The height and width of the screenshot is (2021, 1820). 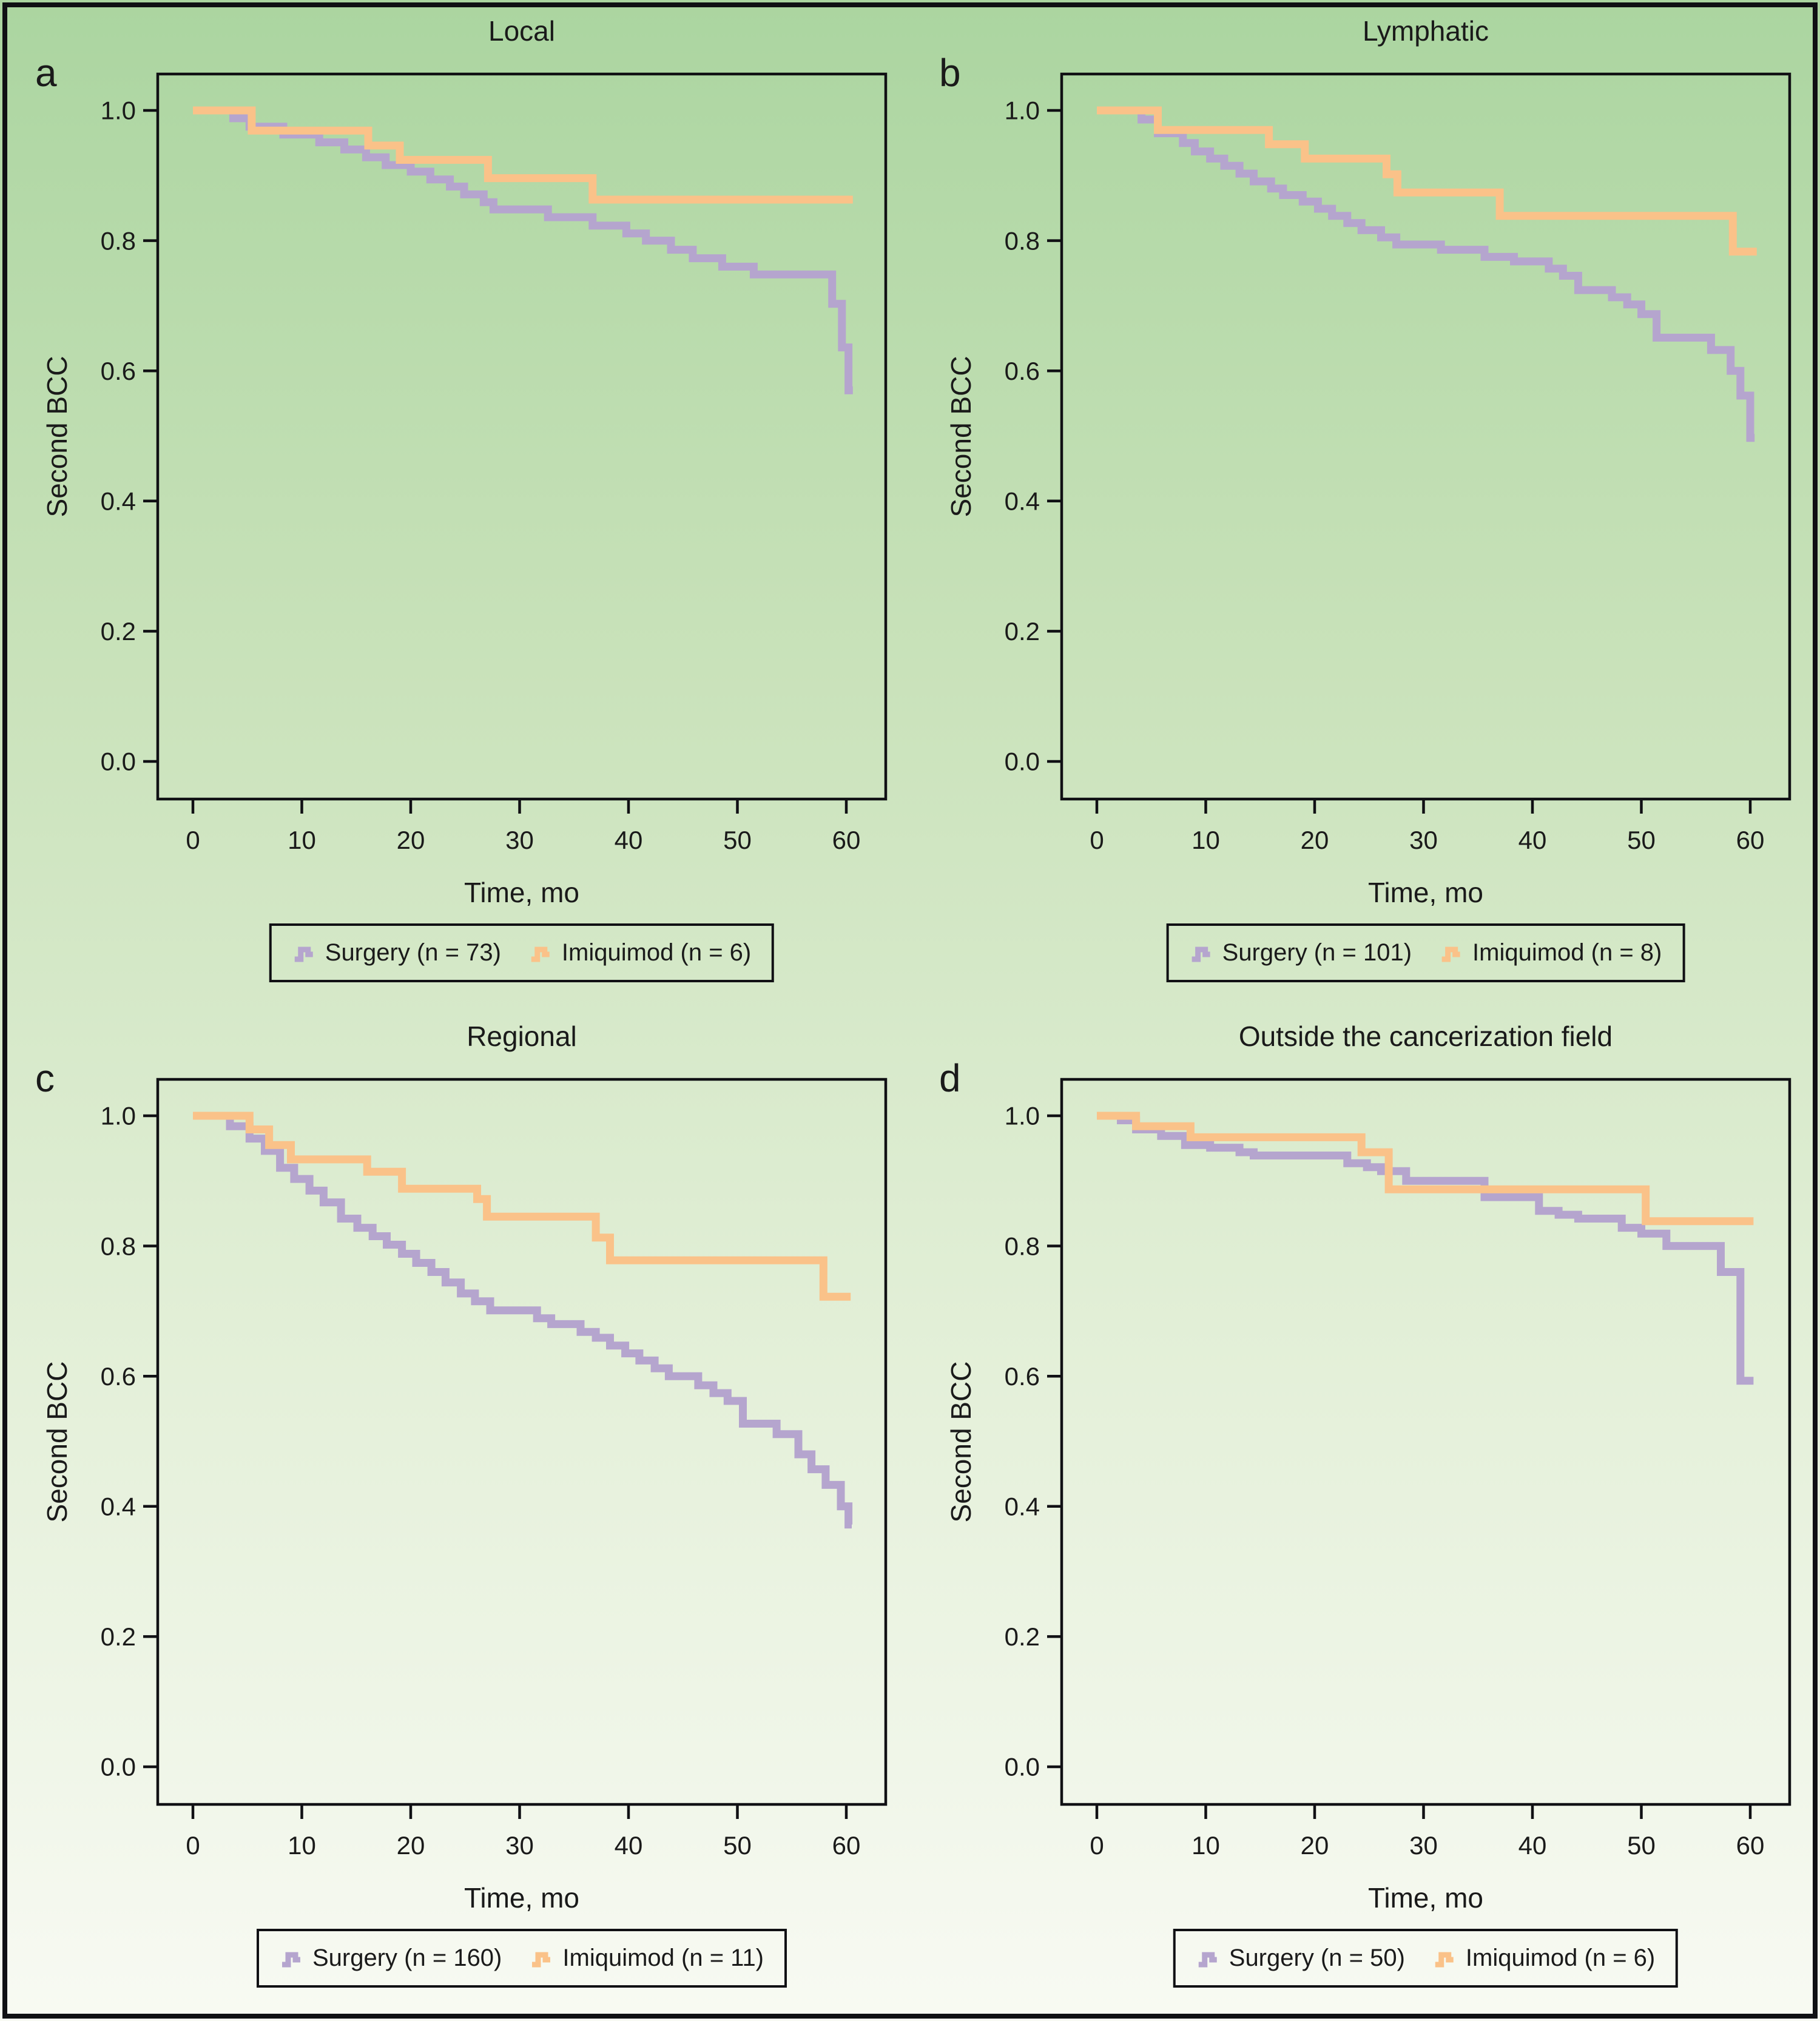 I want to click on legend-label-imiquimod: Imiquimod (n = 8), so click(x=1567, y=952).